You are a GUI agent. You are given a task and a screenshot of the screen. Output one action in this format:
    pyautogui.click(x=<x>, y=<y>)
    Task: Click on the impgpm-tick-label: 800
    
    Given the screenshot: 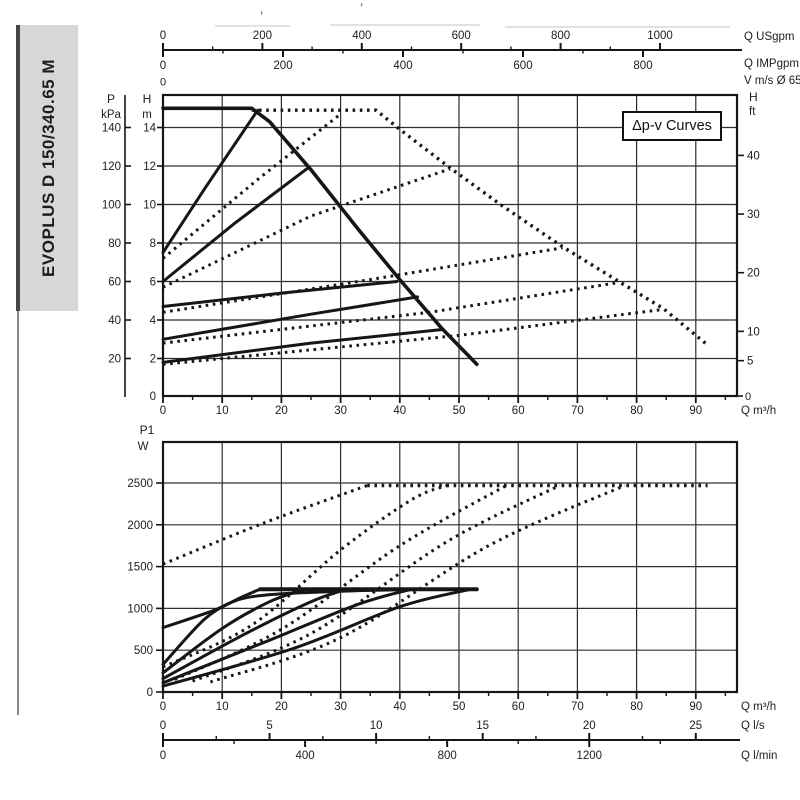 What is the action you would take?
    pyautogui.click(x=642, y=66)
    